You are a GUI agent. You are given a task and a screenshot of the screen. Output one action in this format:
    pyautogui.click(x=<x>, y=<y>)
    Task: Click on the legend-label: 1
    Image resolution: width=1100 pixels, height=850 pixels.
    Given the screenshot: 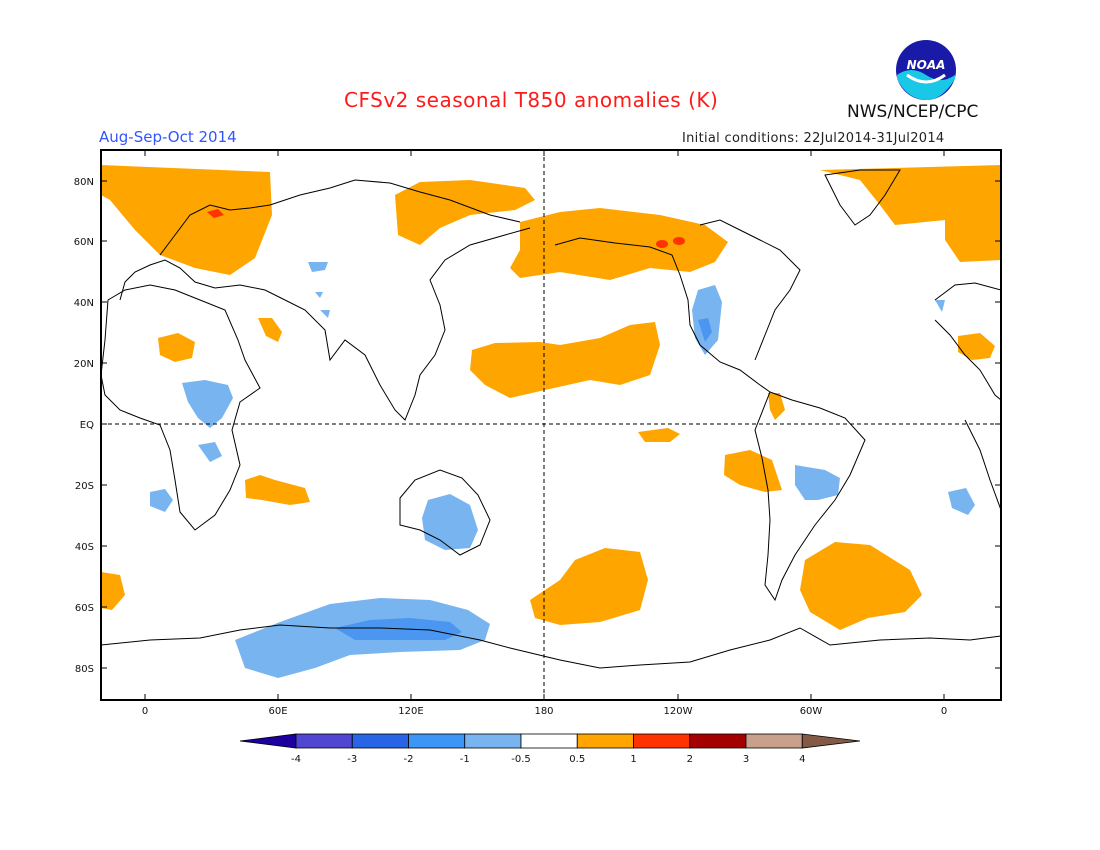 What is the action you would take?
    pyautogui.click(x=633, y=759)
    